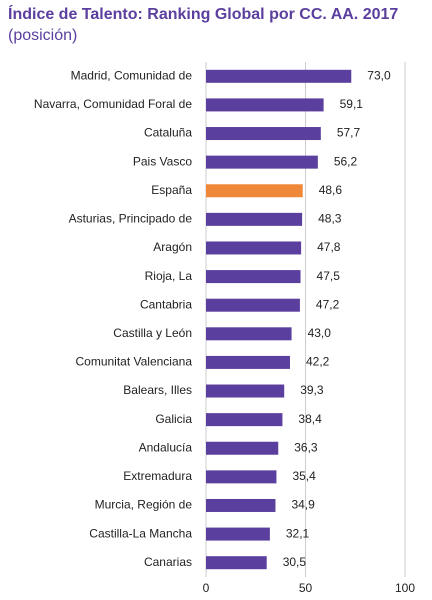 Image resolution: width=432 pixels, height=600 pixels. I want to click on value-label: 38,4, so click(310, 419).